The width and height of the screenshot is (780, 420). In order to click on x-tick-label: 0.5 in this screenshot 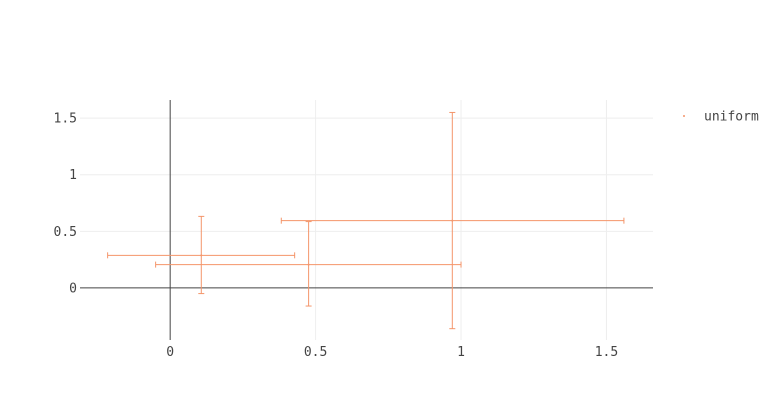, I will do `click(315, 352)`.